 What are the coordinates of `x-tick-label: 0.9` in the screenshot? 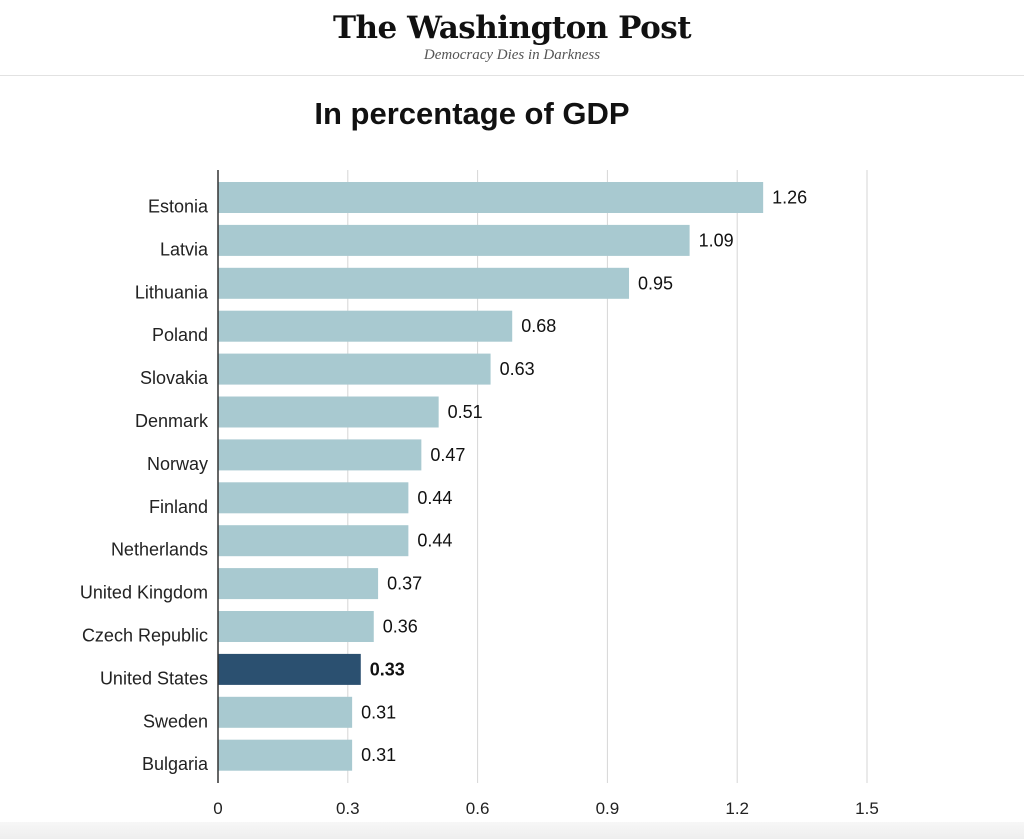 It's located at (608, 808).